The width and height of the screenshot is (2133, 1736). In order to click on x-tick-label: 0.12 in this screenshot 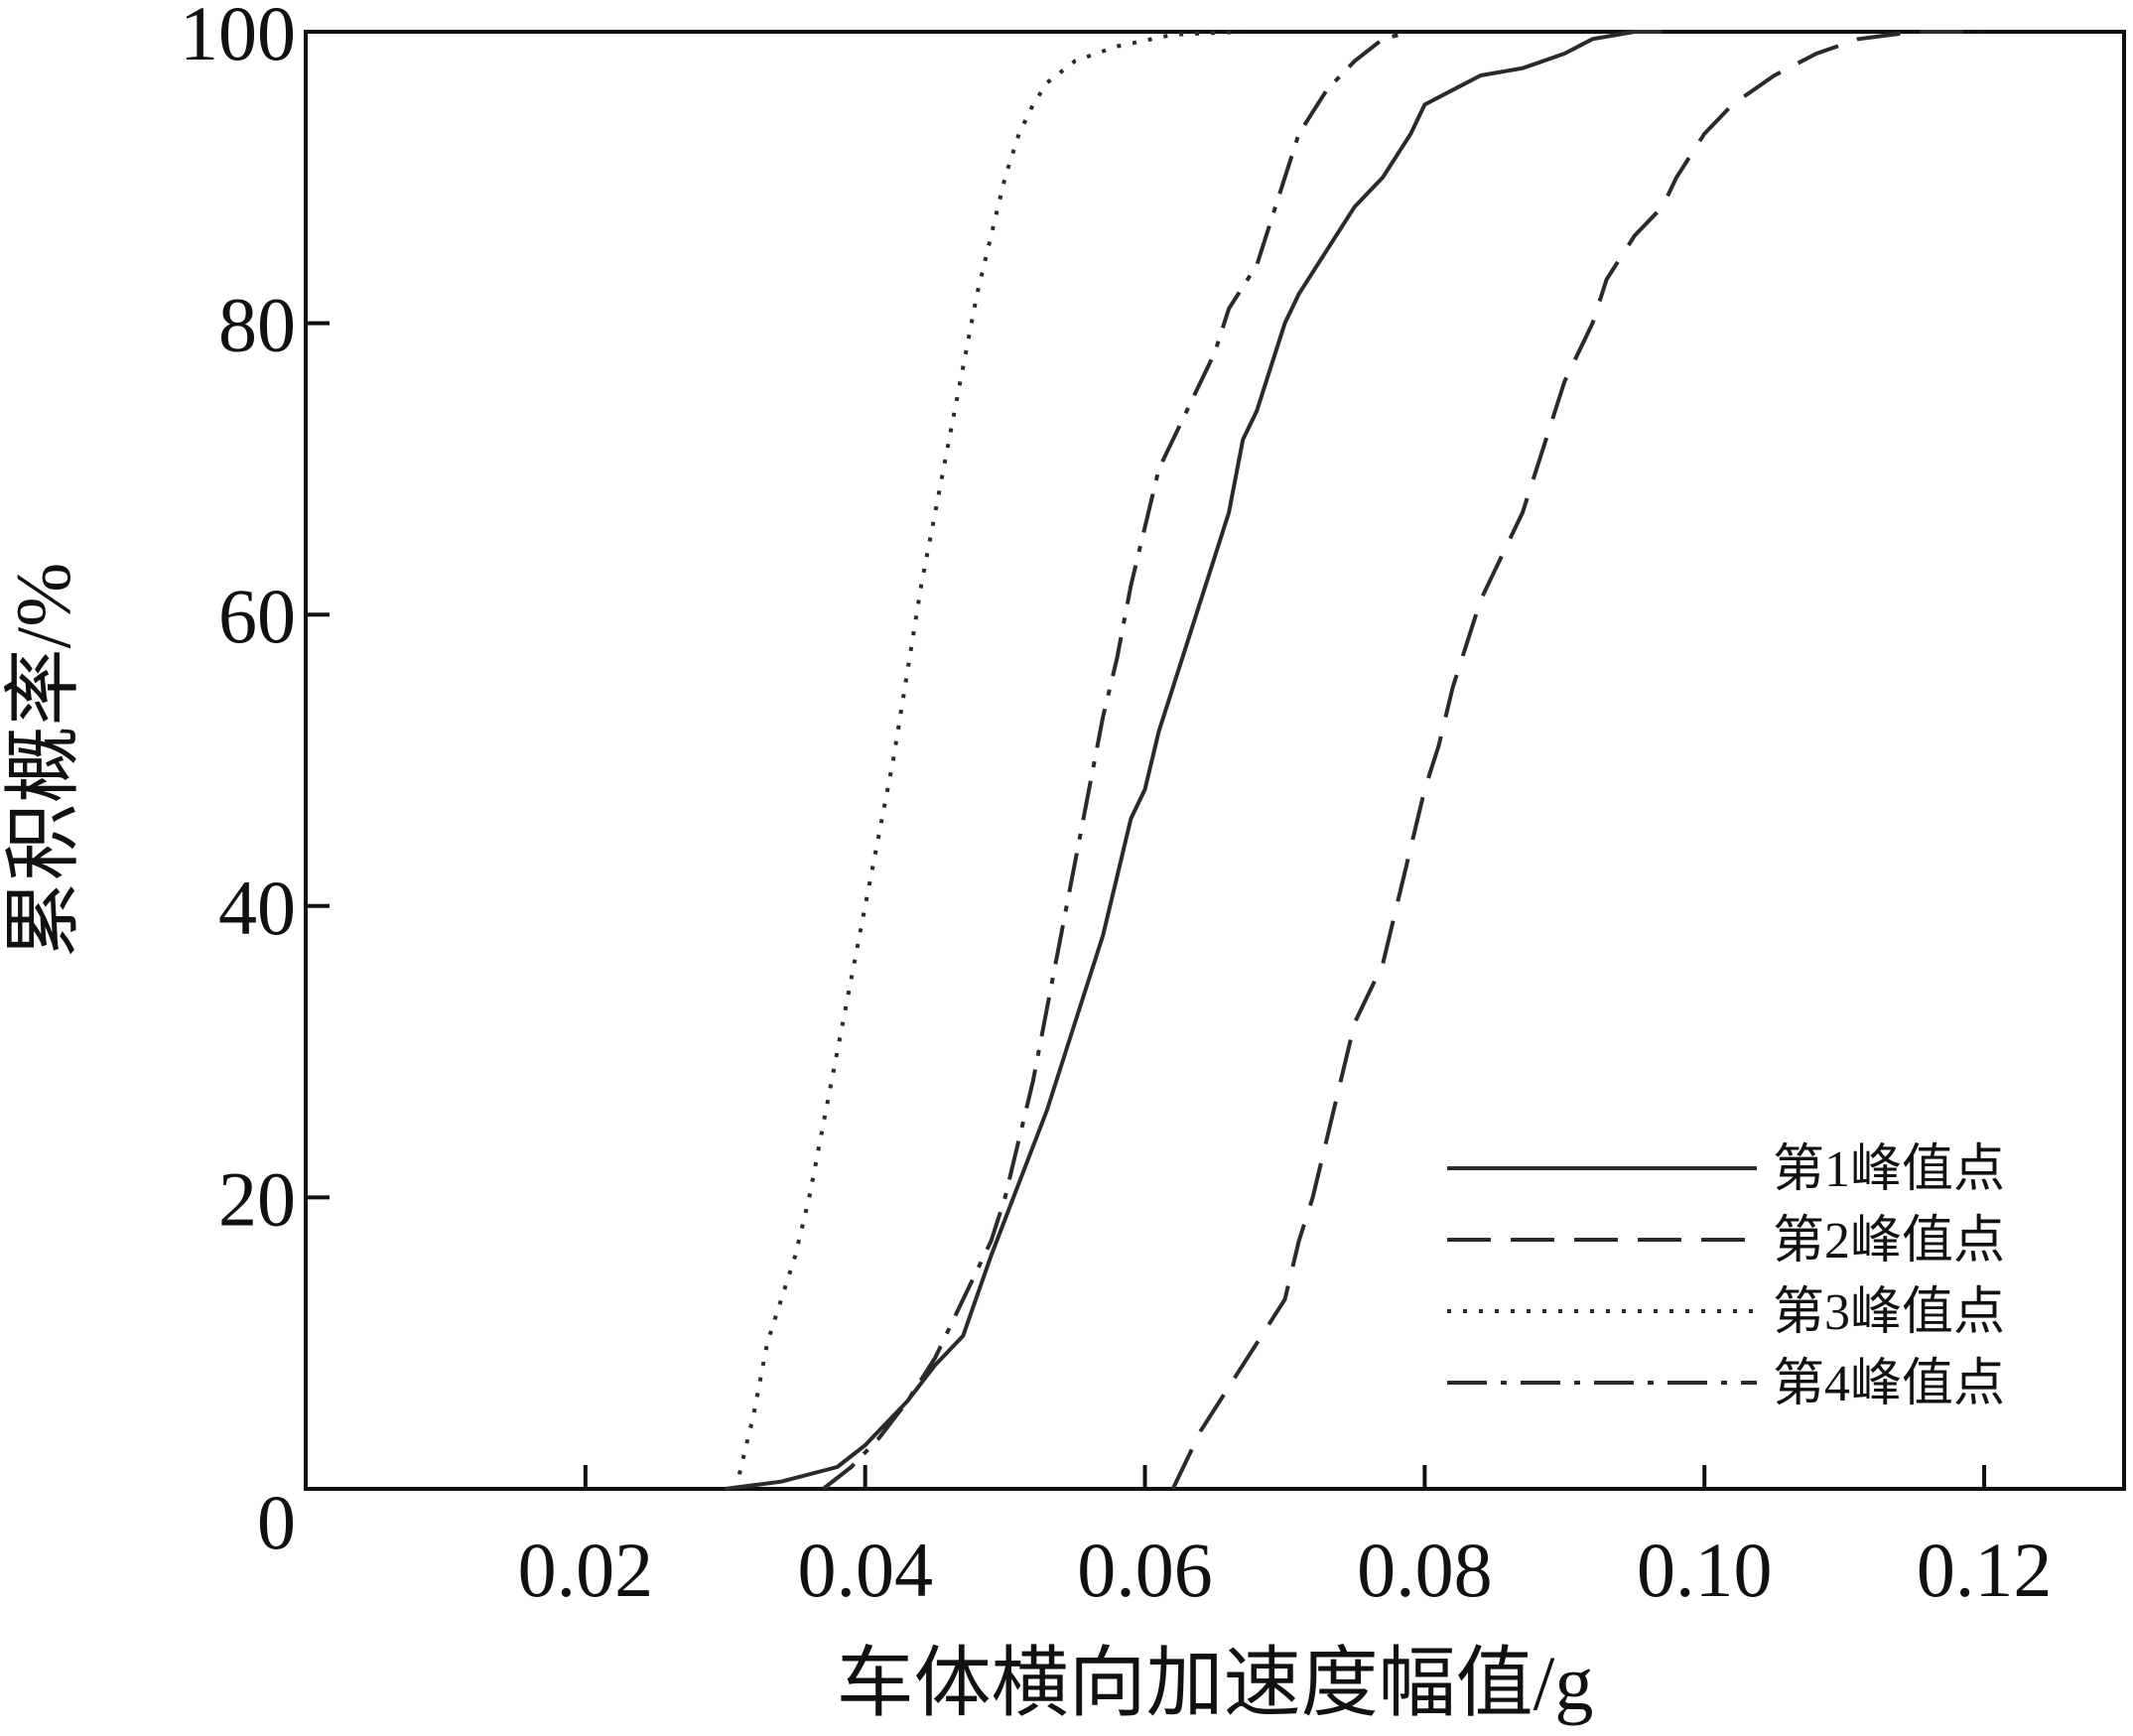, I will do `click(1985, 1570)`.